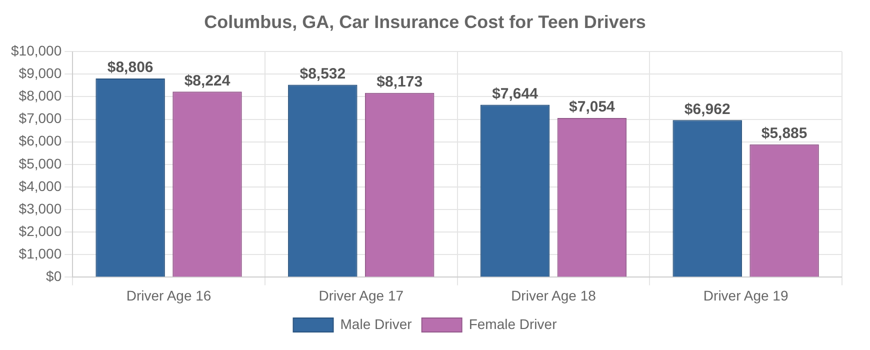  What do you see at coordinates (54, 276) in the screenshot?
I see `y-tick-label: $0` at bounding box center [54, 276].